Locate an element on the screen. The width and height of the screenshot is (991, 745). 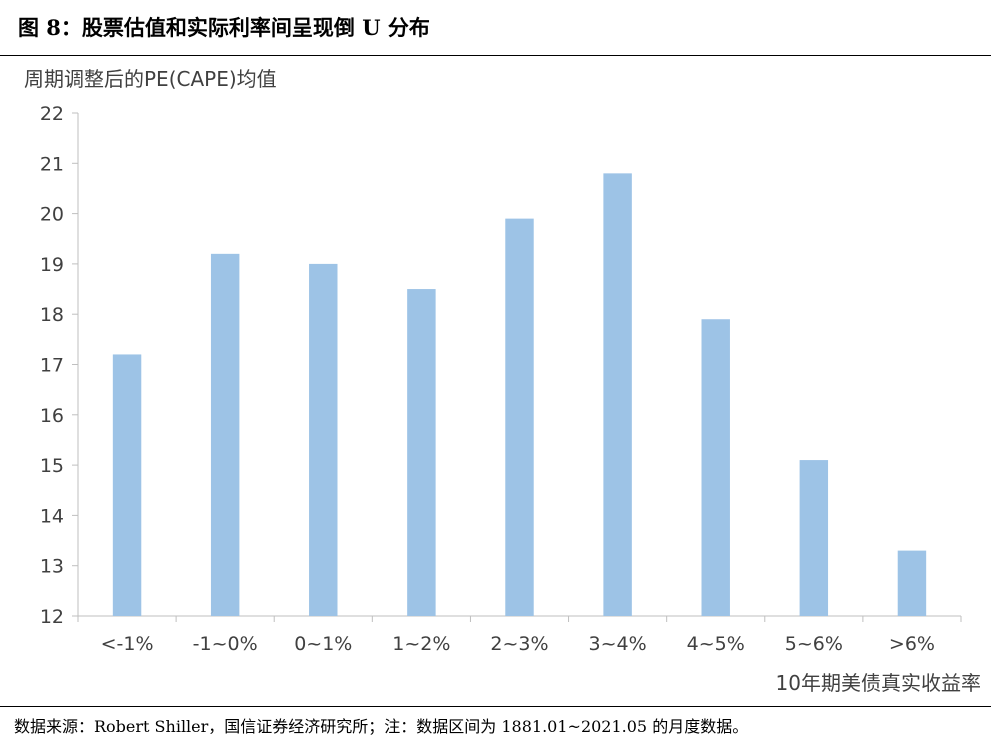
y-tick-label: 12 is located at coordinates (52, 617).